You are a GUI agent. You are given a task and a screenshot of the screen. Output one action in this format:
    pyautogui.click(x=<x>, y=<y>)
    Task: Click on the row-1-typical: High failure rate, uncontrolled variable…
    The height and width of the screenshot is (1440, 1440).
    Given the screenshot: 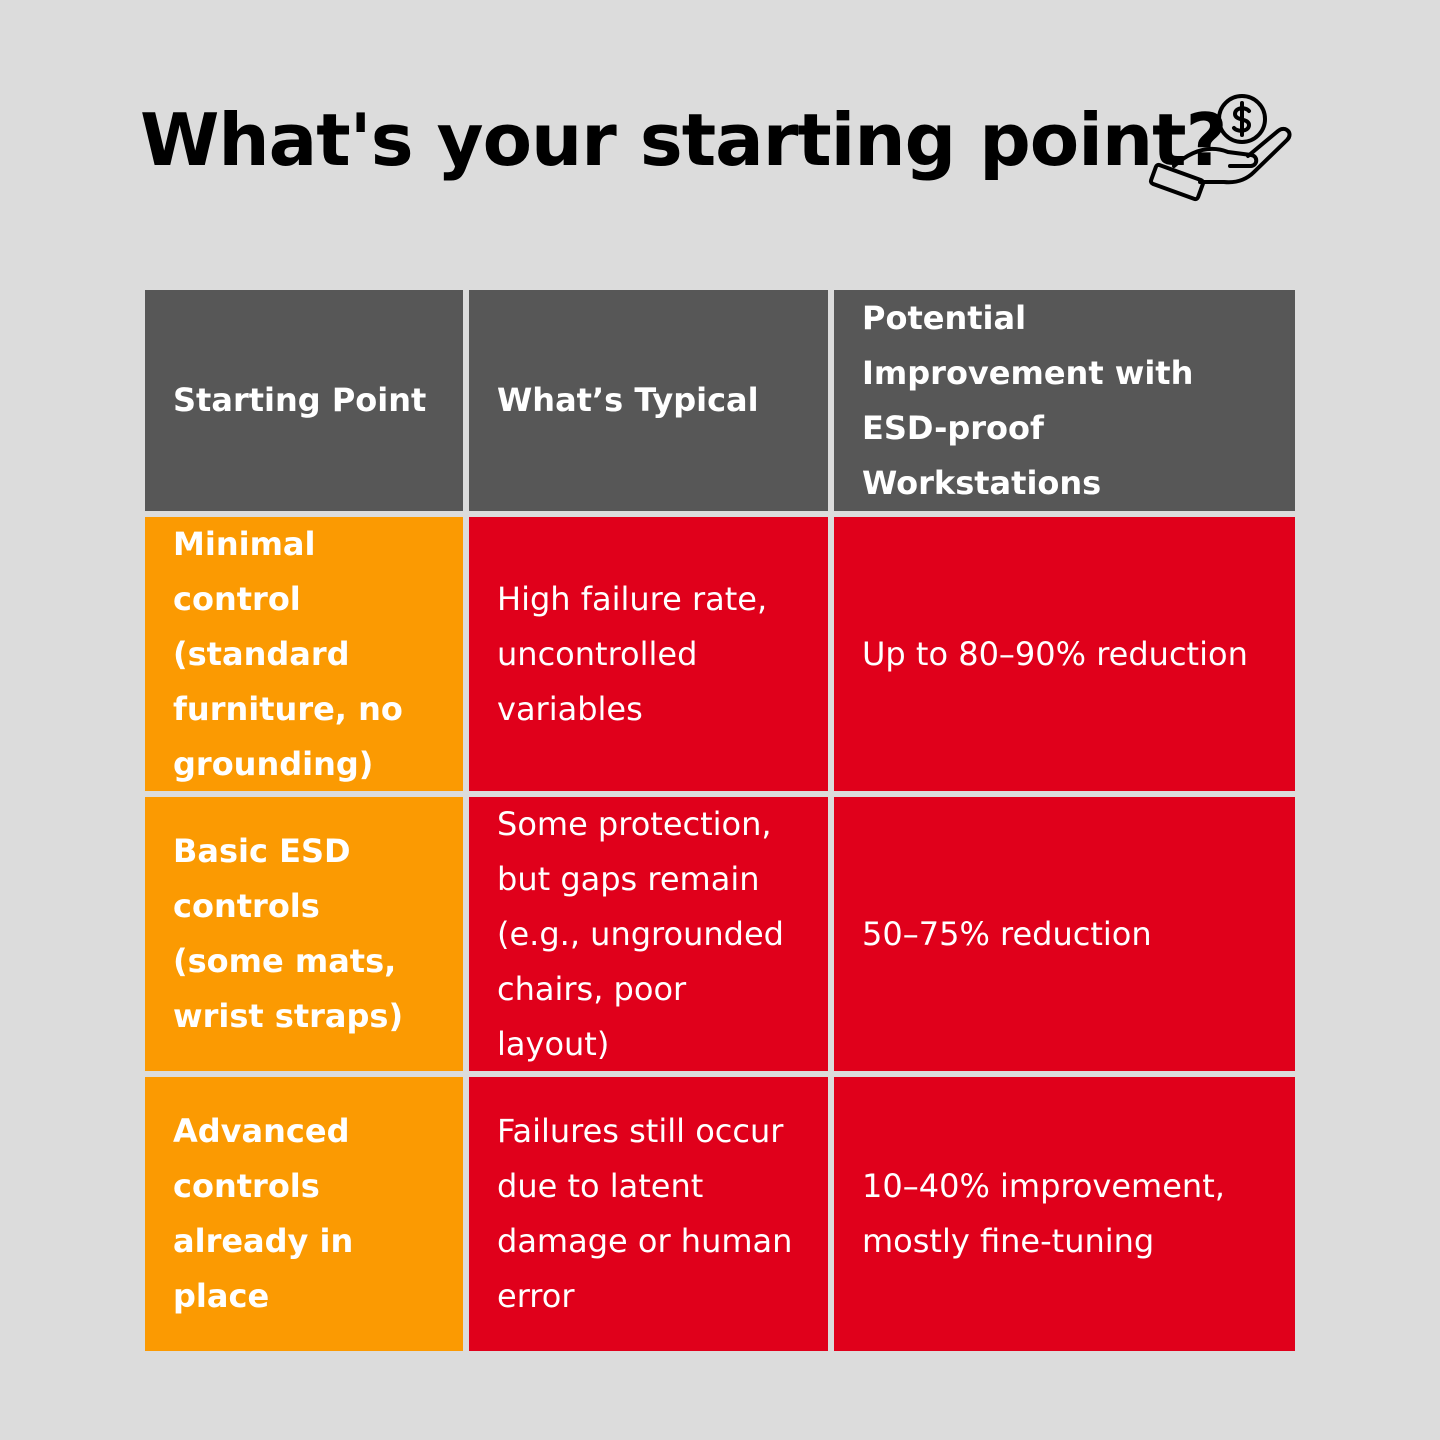 What is the action you would take?
    pyautogui.click(x=648, y=654)
    